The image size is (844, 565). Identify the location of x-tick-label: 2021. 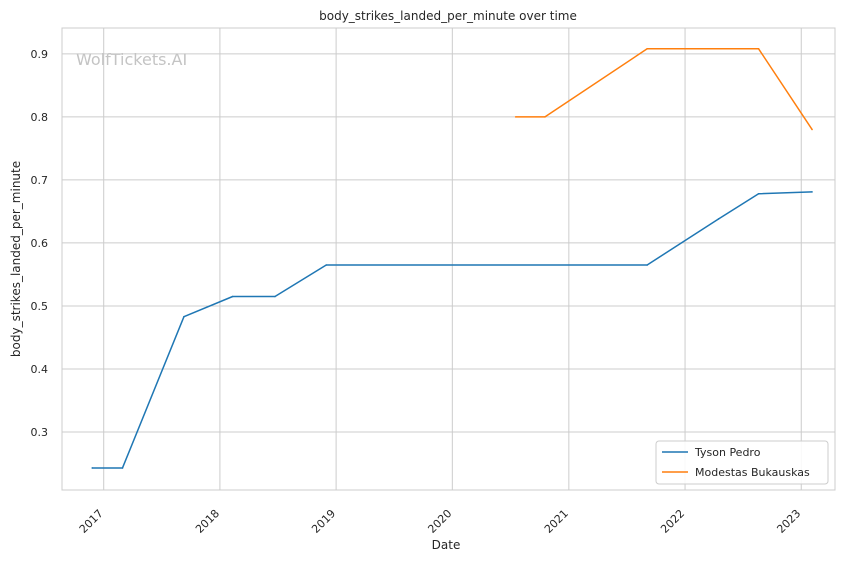
(556, 521).